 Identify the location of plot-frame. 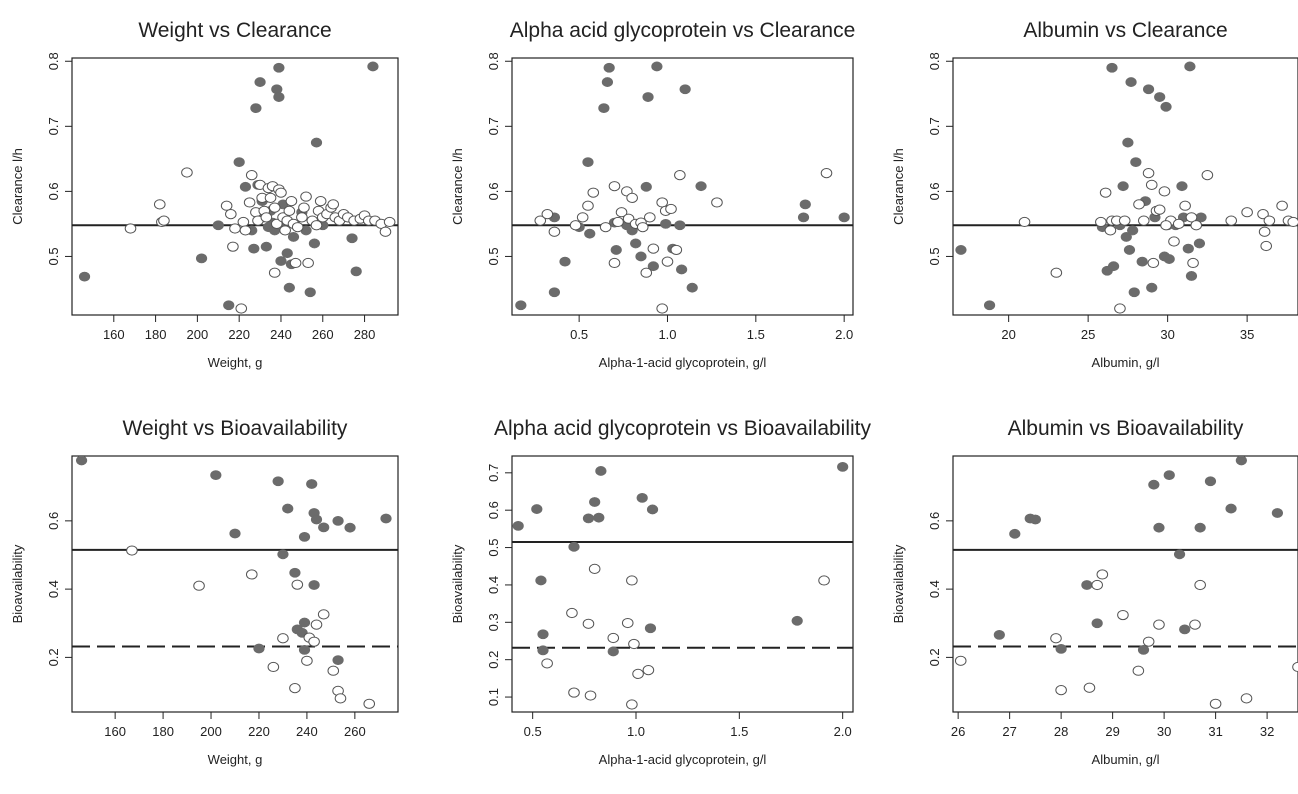
(1125, 186).